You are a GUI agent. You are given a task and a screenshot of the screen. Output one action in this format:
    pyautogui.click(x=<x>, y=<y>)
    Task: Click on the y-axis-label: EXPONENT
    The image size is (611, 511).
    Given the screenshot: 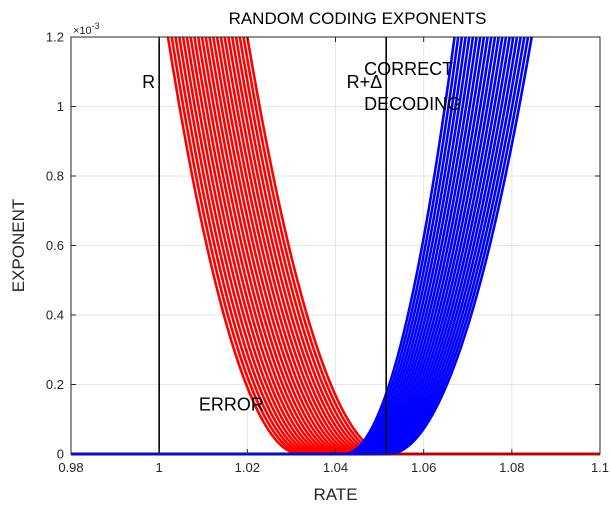 What is the action you would take?
    pyautogui.click(x=18, y=246)
    